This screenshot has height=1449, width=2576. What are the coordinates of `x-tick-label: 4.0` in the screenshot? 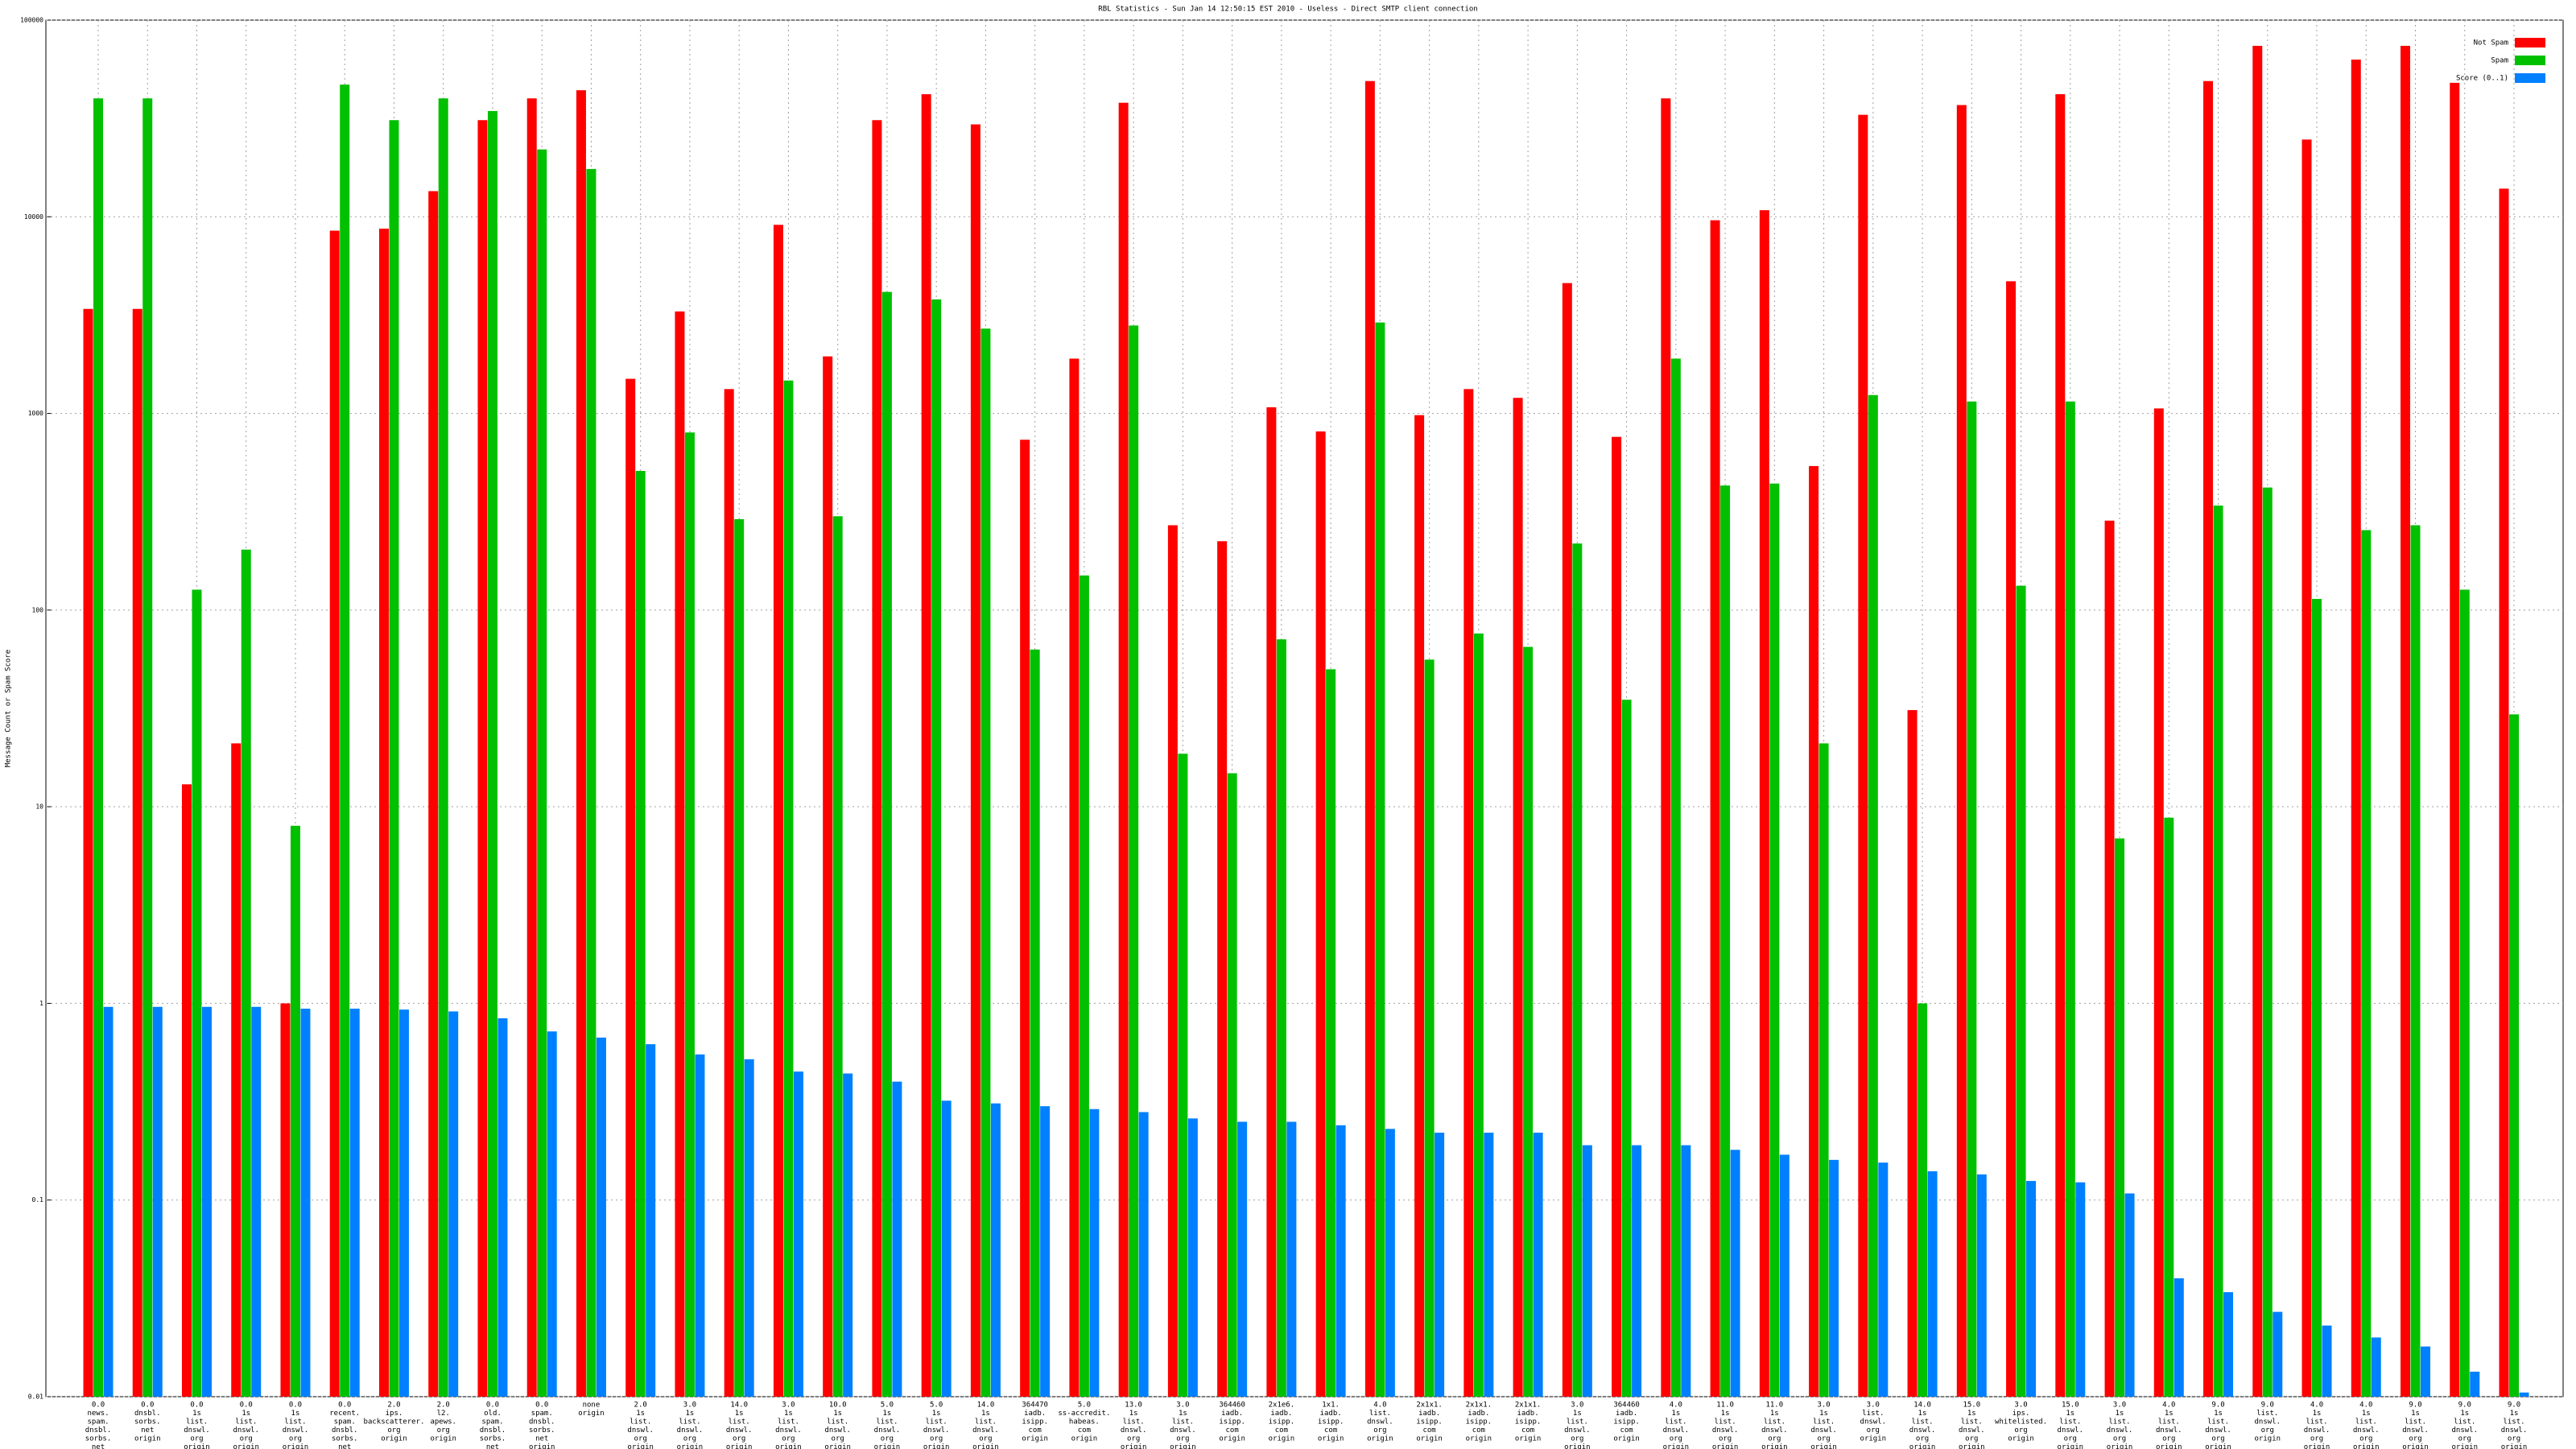 It's located at (2365, 1406).